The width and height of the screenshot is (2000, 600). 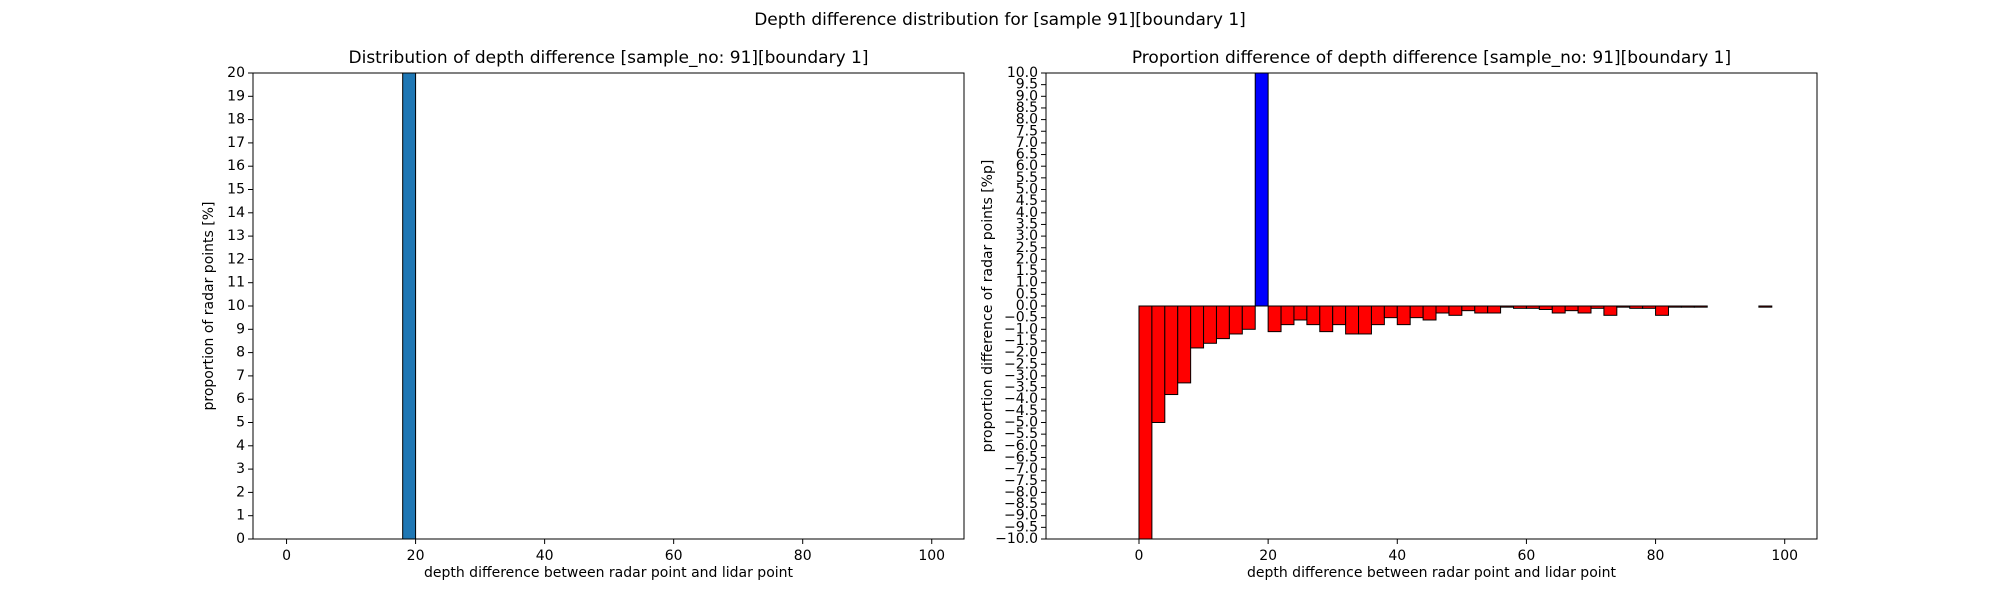 What do you see at coordinates (1027, 108) in the screenshot?
I see `y-tick-label: 8.5` at bounding box center [1027, 108].